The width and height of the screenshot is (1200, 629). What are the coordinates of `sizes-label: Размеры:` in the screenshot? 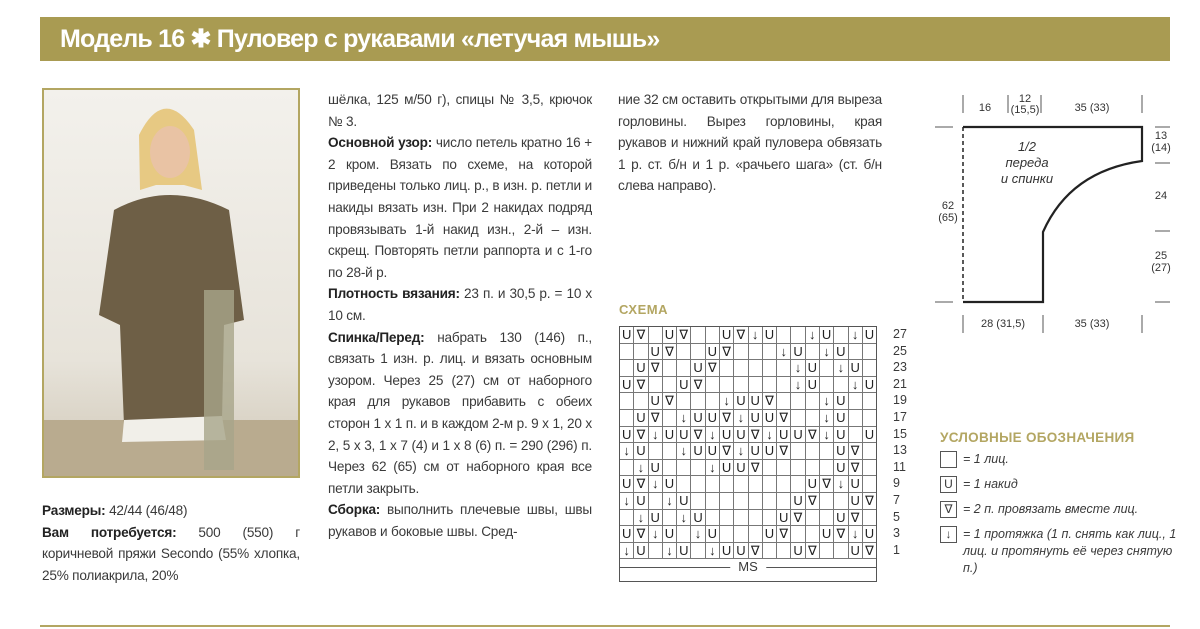 It's located at (74, 510).